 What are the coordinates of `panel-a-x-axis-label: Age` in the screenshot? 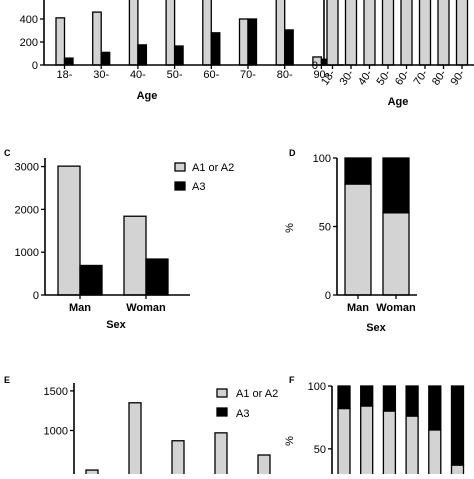 It's located at (147, 96).